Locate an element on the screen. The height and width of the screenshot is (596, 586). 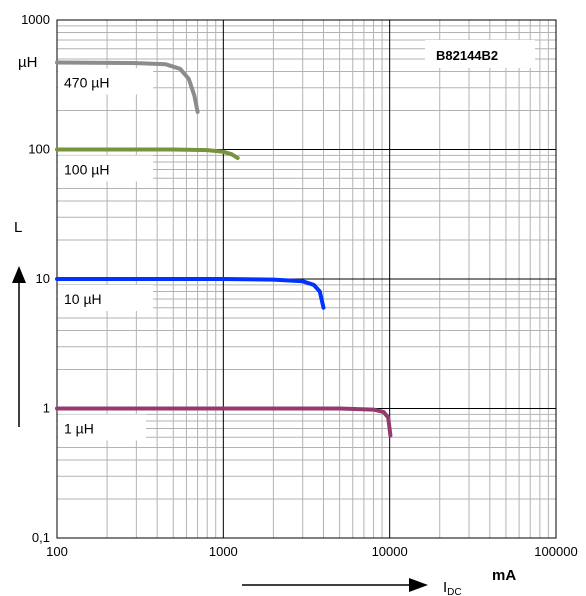
y-tick-label: 10 is located at coordinates (43, 278).